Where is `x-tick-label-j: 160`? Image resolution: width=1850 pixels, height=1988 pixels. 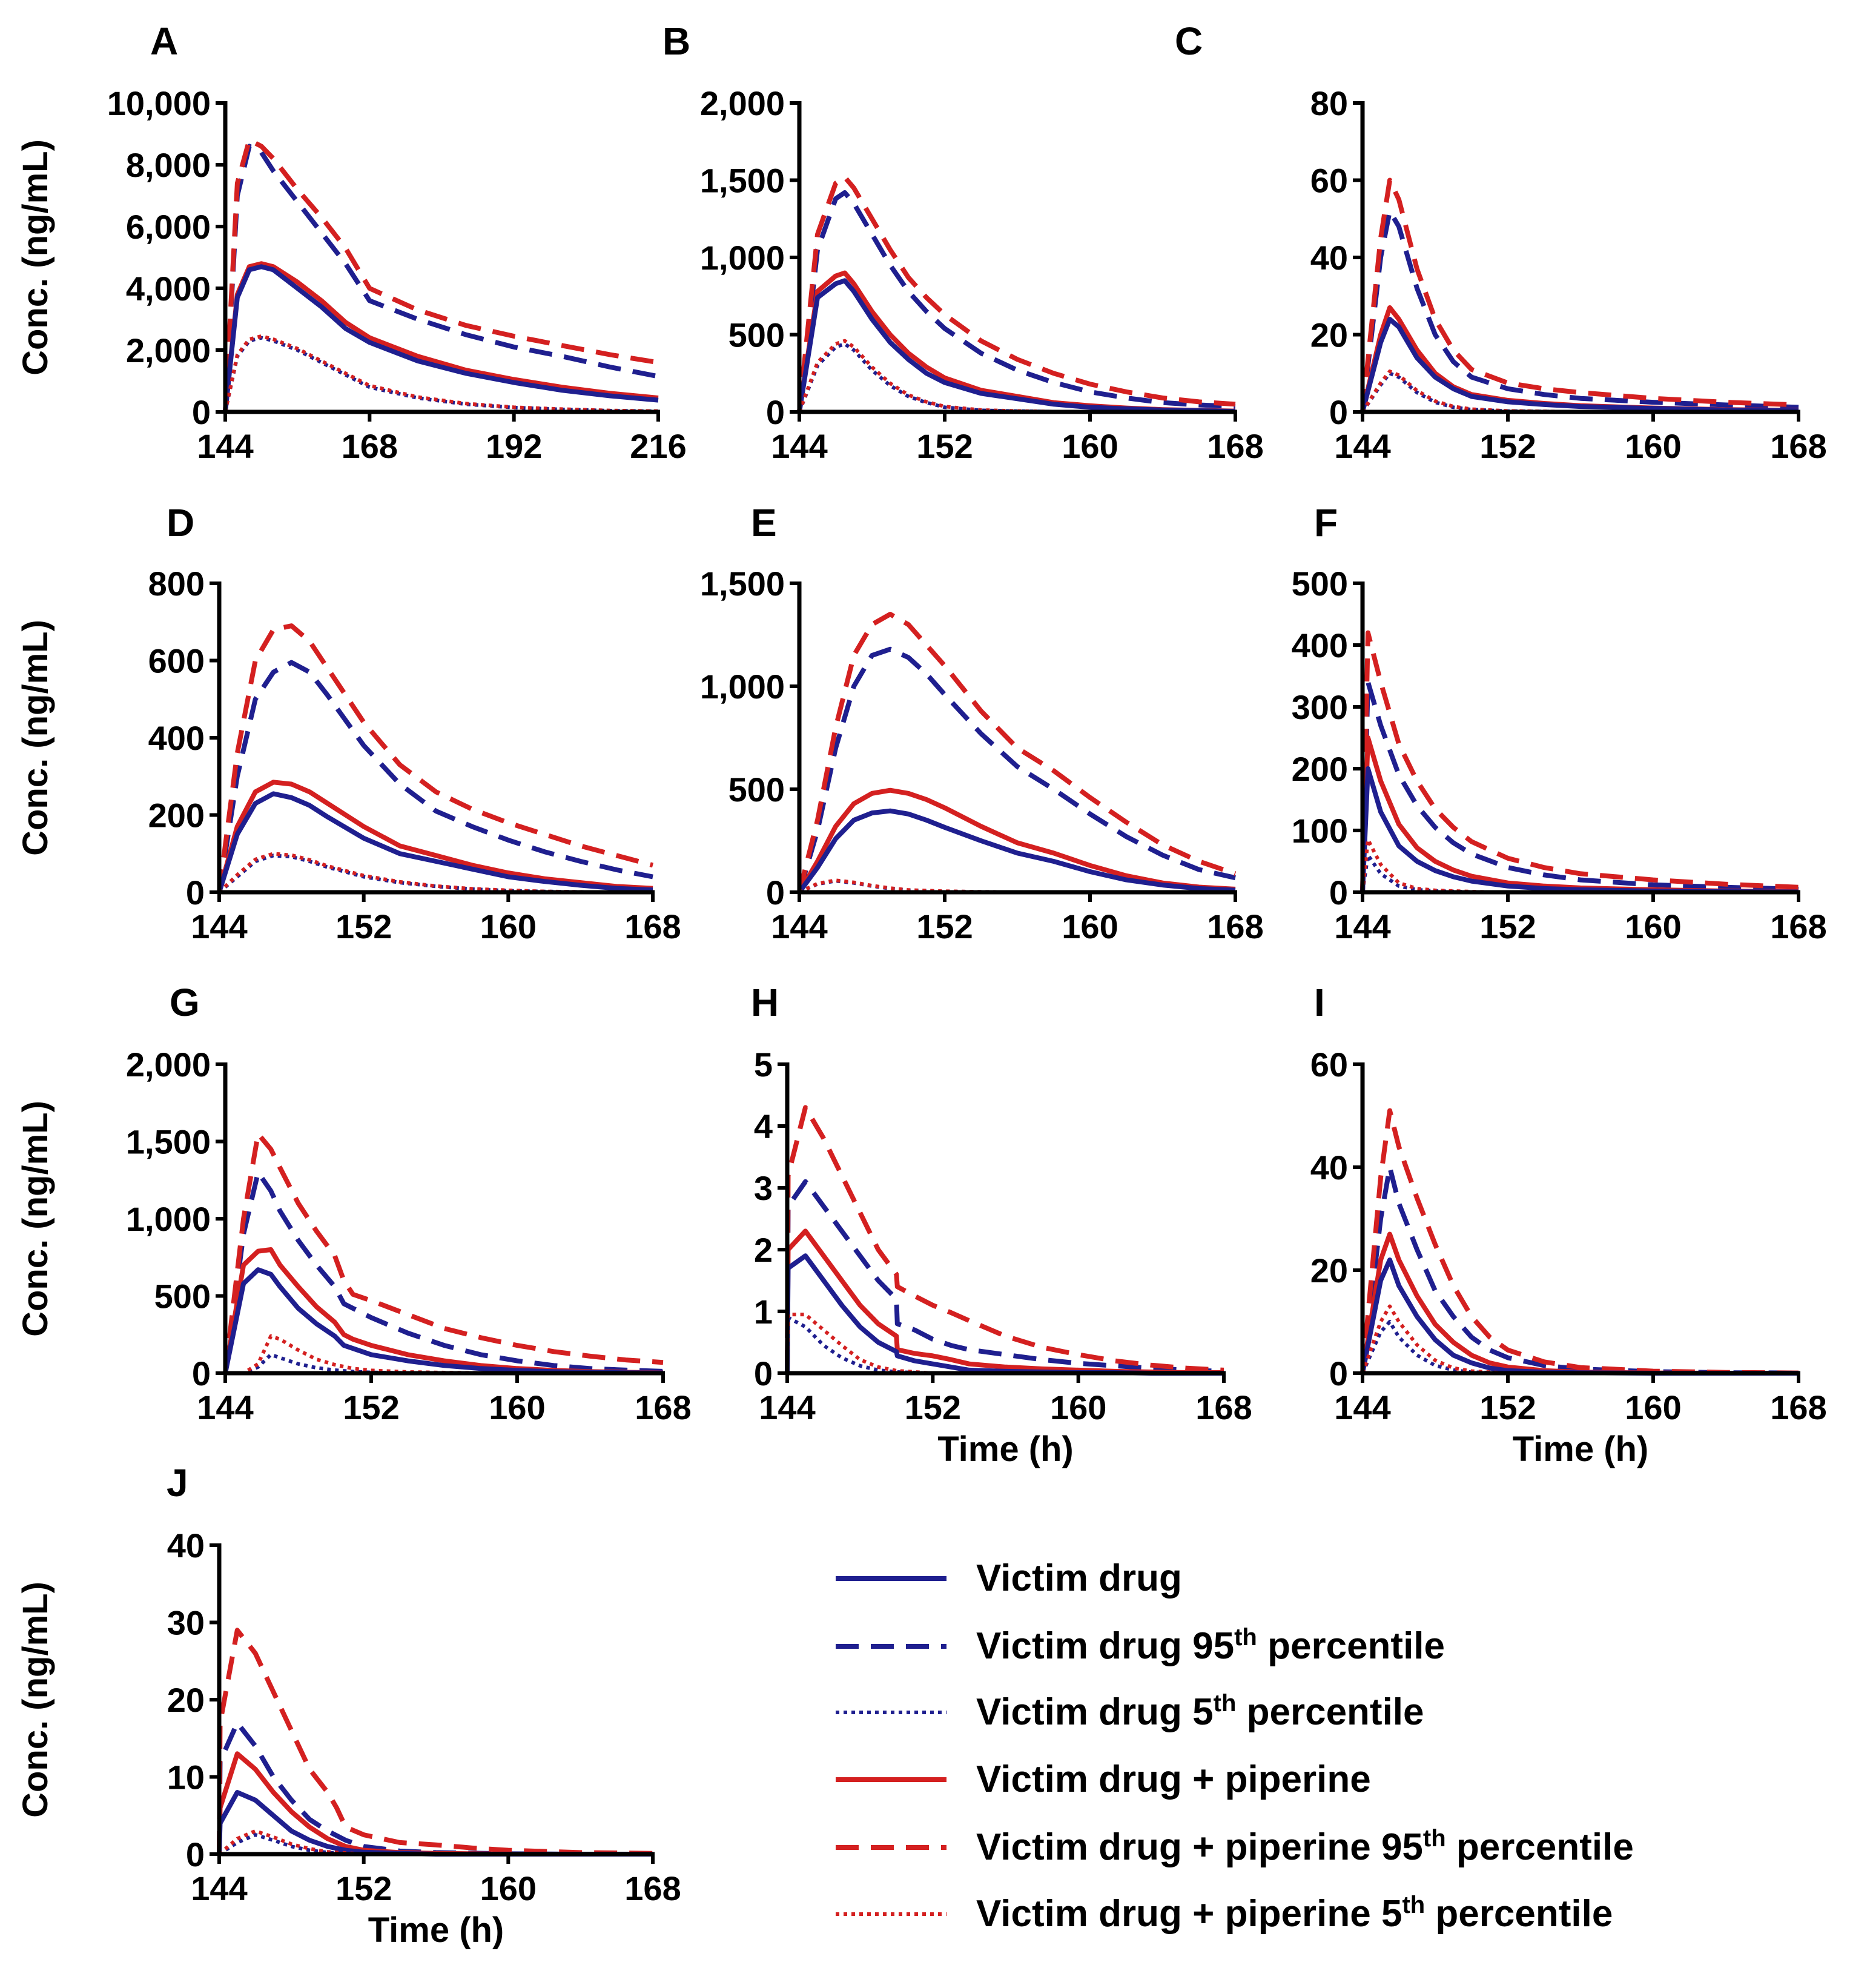 x-tick-label-j: 160 is located at coordinates (508, 1888).